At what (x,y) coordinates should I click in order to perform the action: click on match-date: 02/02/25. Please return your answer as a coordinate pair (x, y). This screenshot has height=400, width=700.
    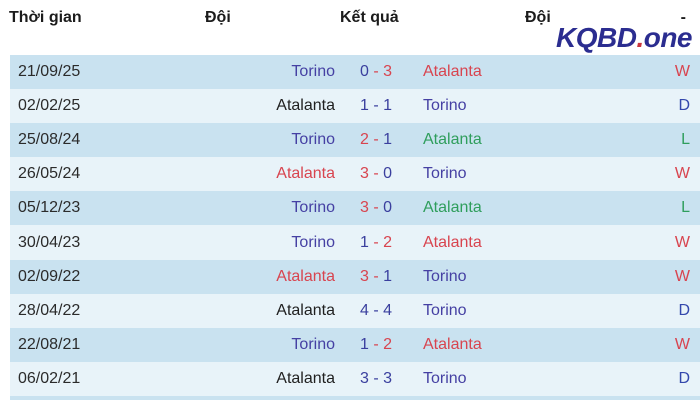
    Looking at the image, I should click on (49, 106).